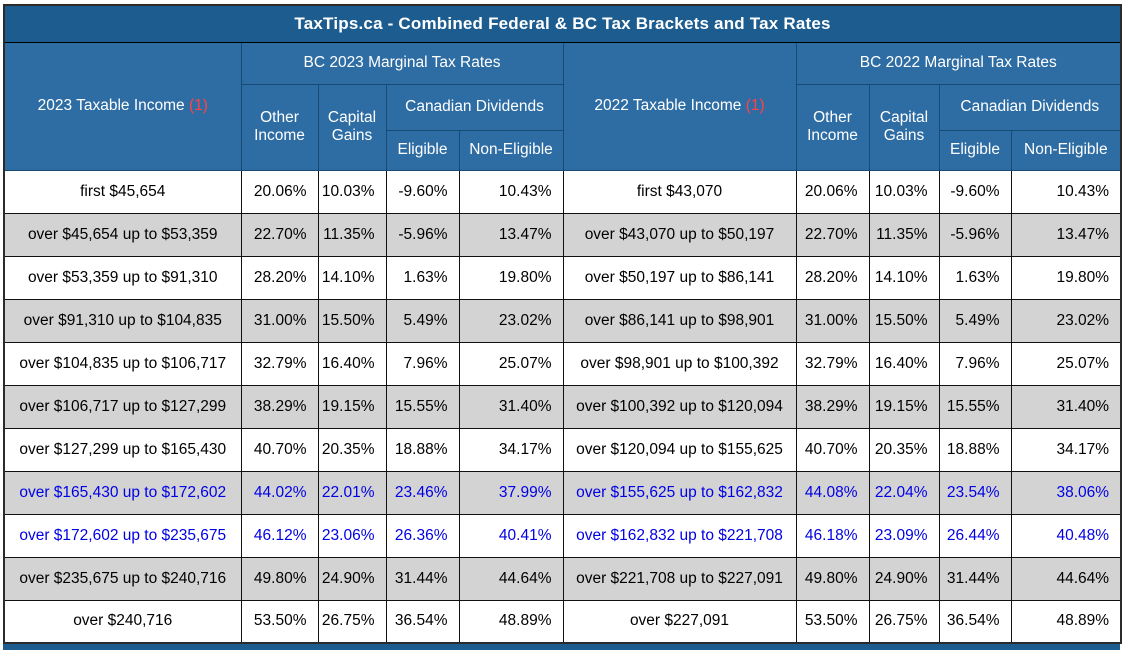 This screenshot has height=652, width=1128. Describe the element at coordinates (279, 127) in the screenshot. I see `header-other-income-2023: Other Income` at that location.